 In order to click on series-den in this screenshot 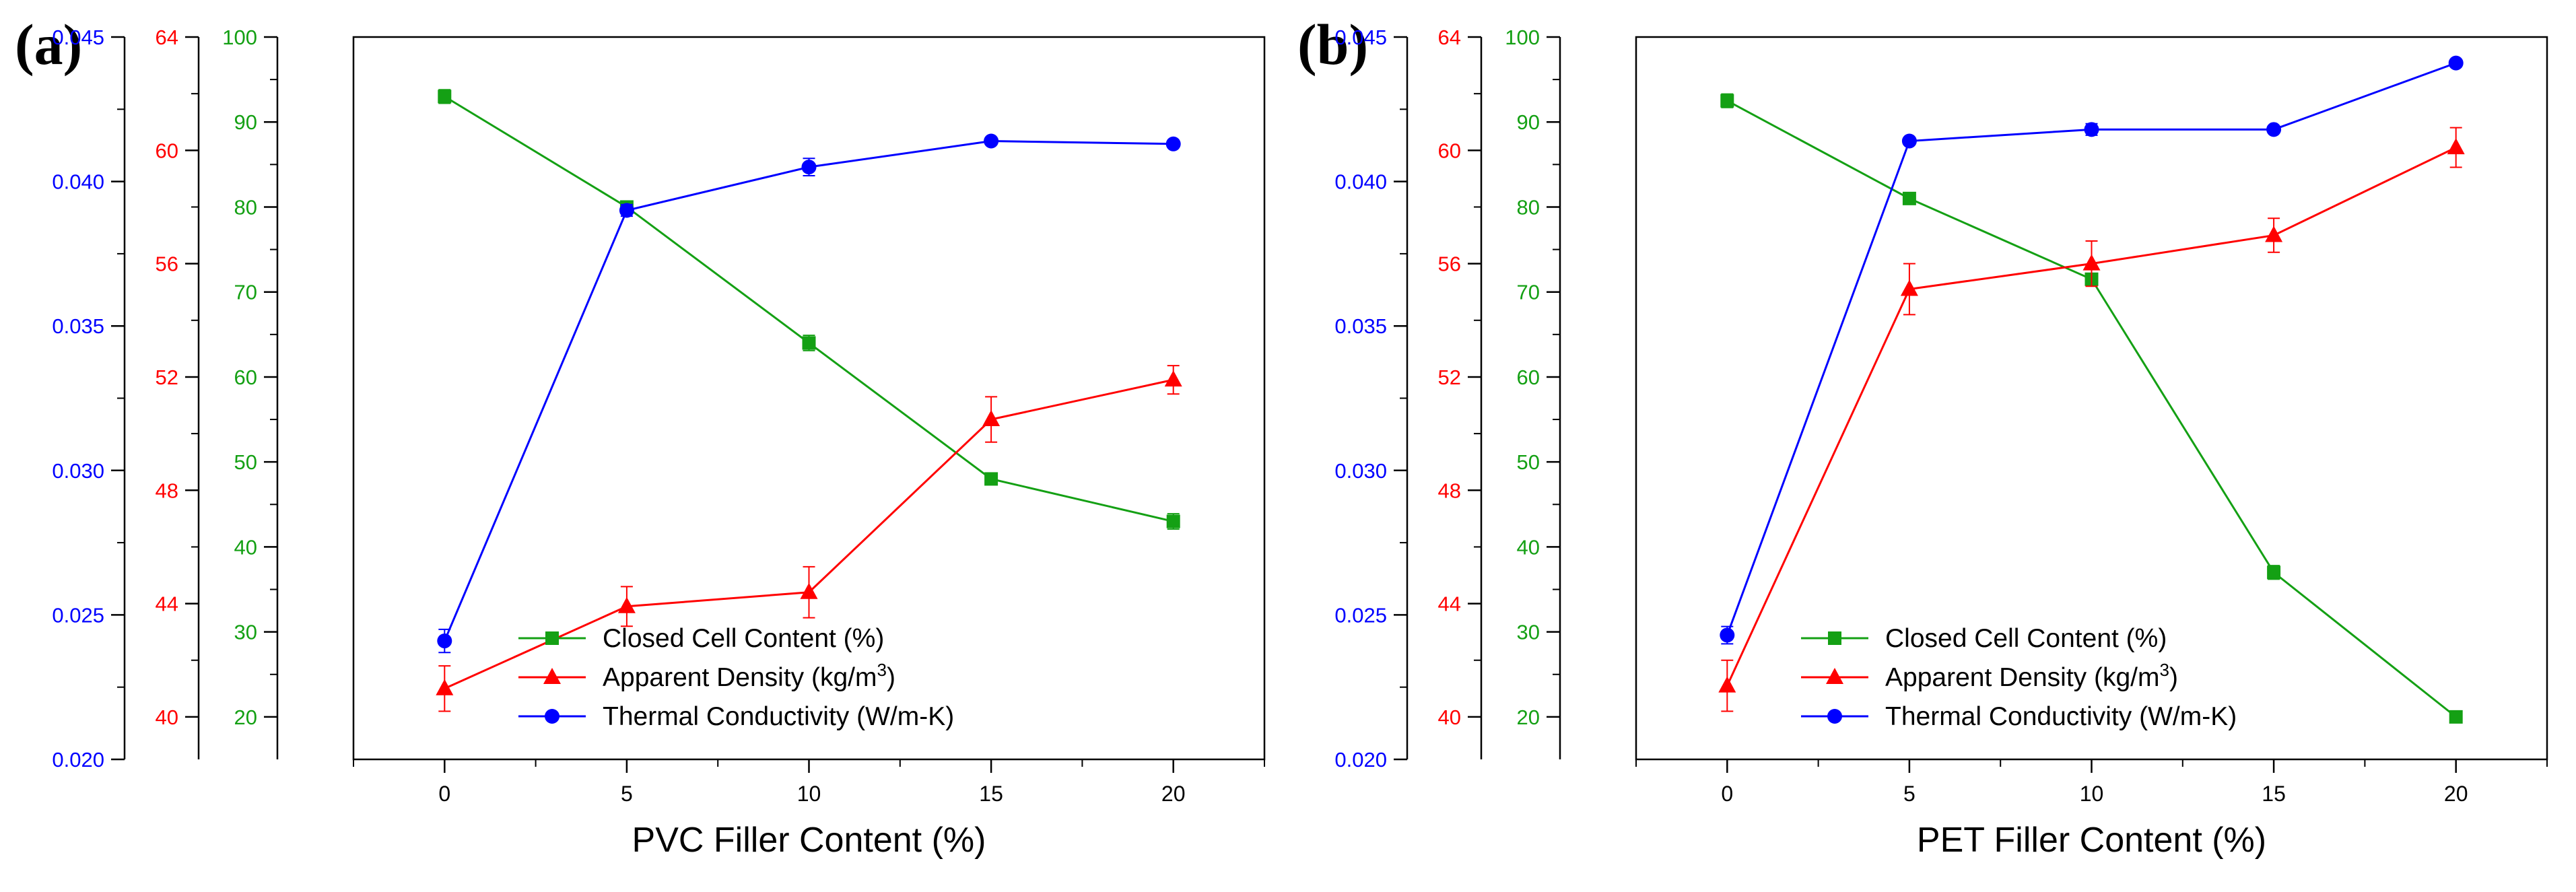, I will do `click(809, 538)`.